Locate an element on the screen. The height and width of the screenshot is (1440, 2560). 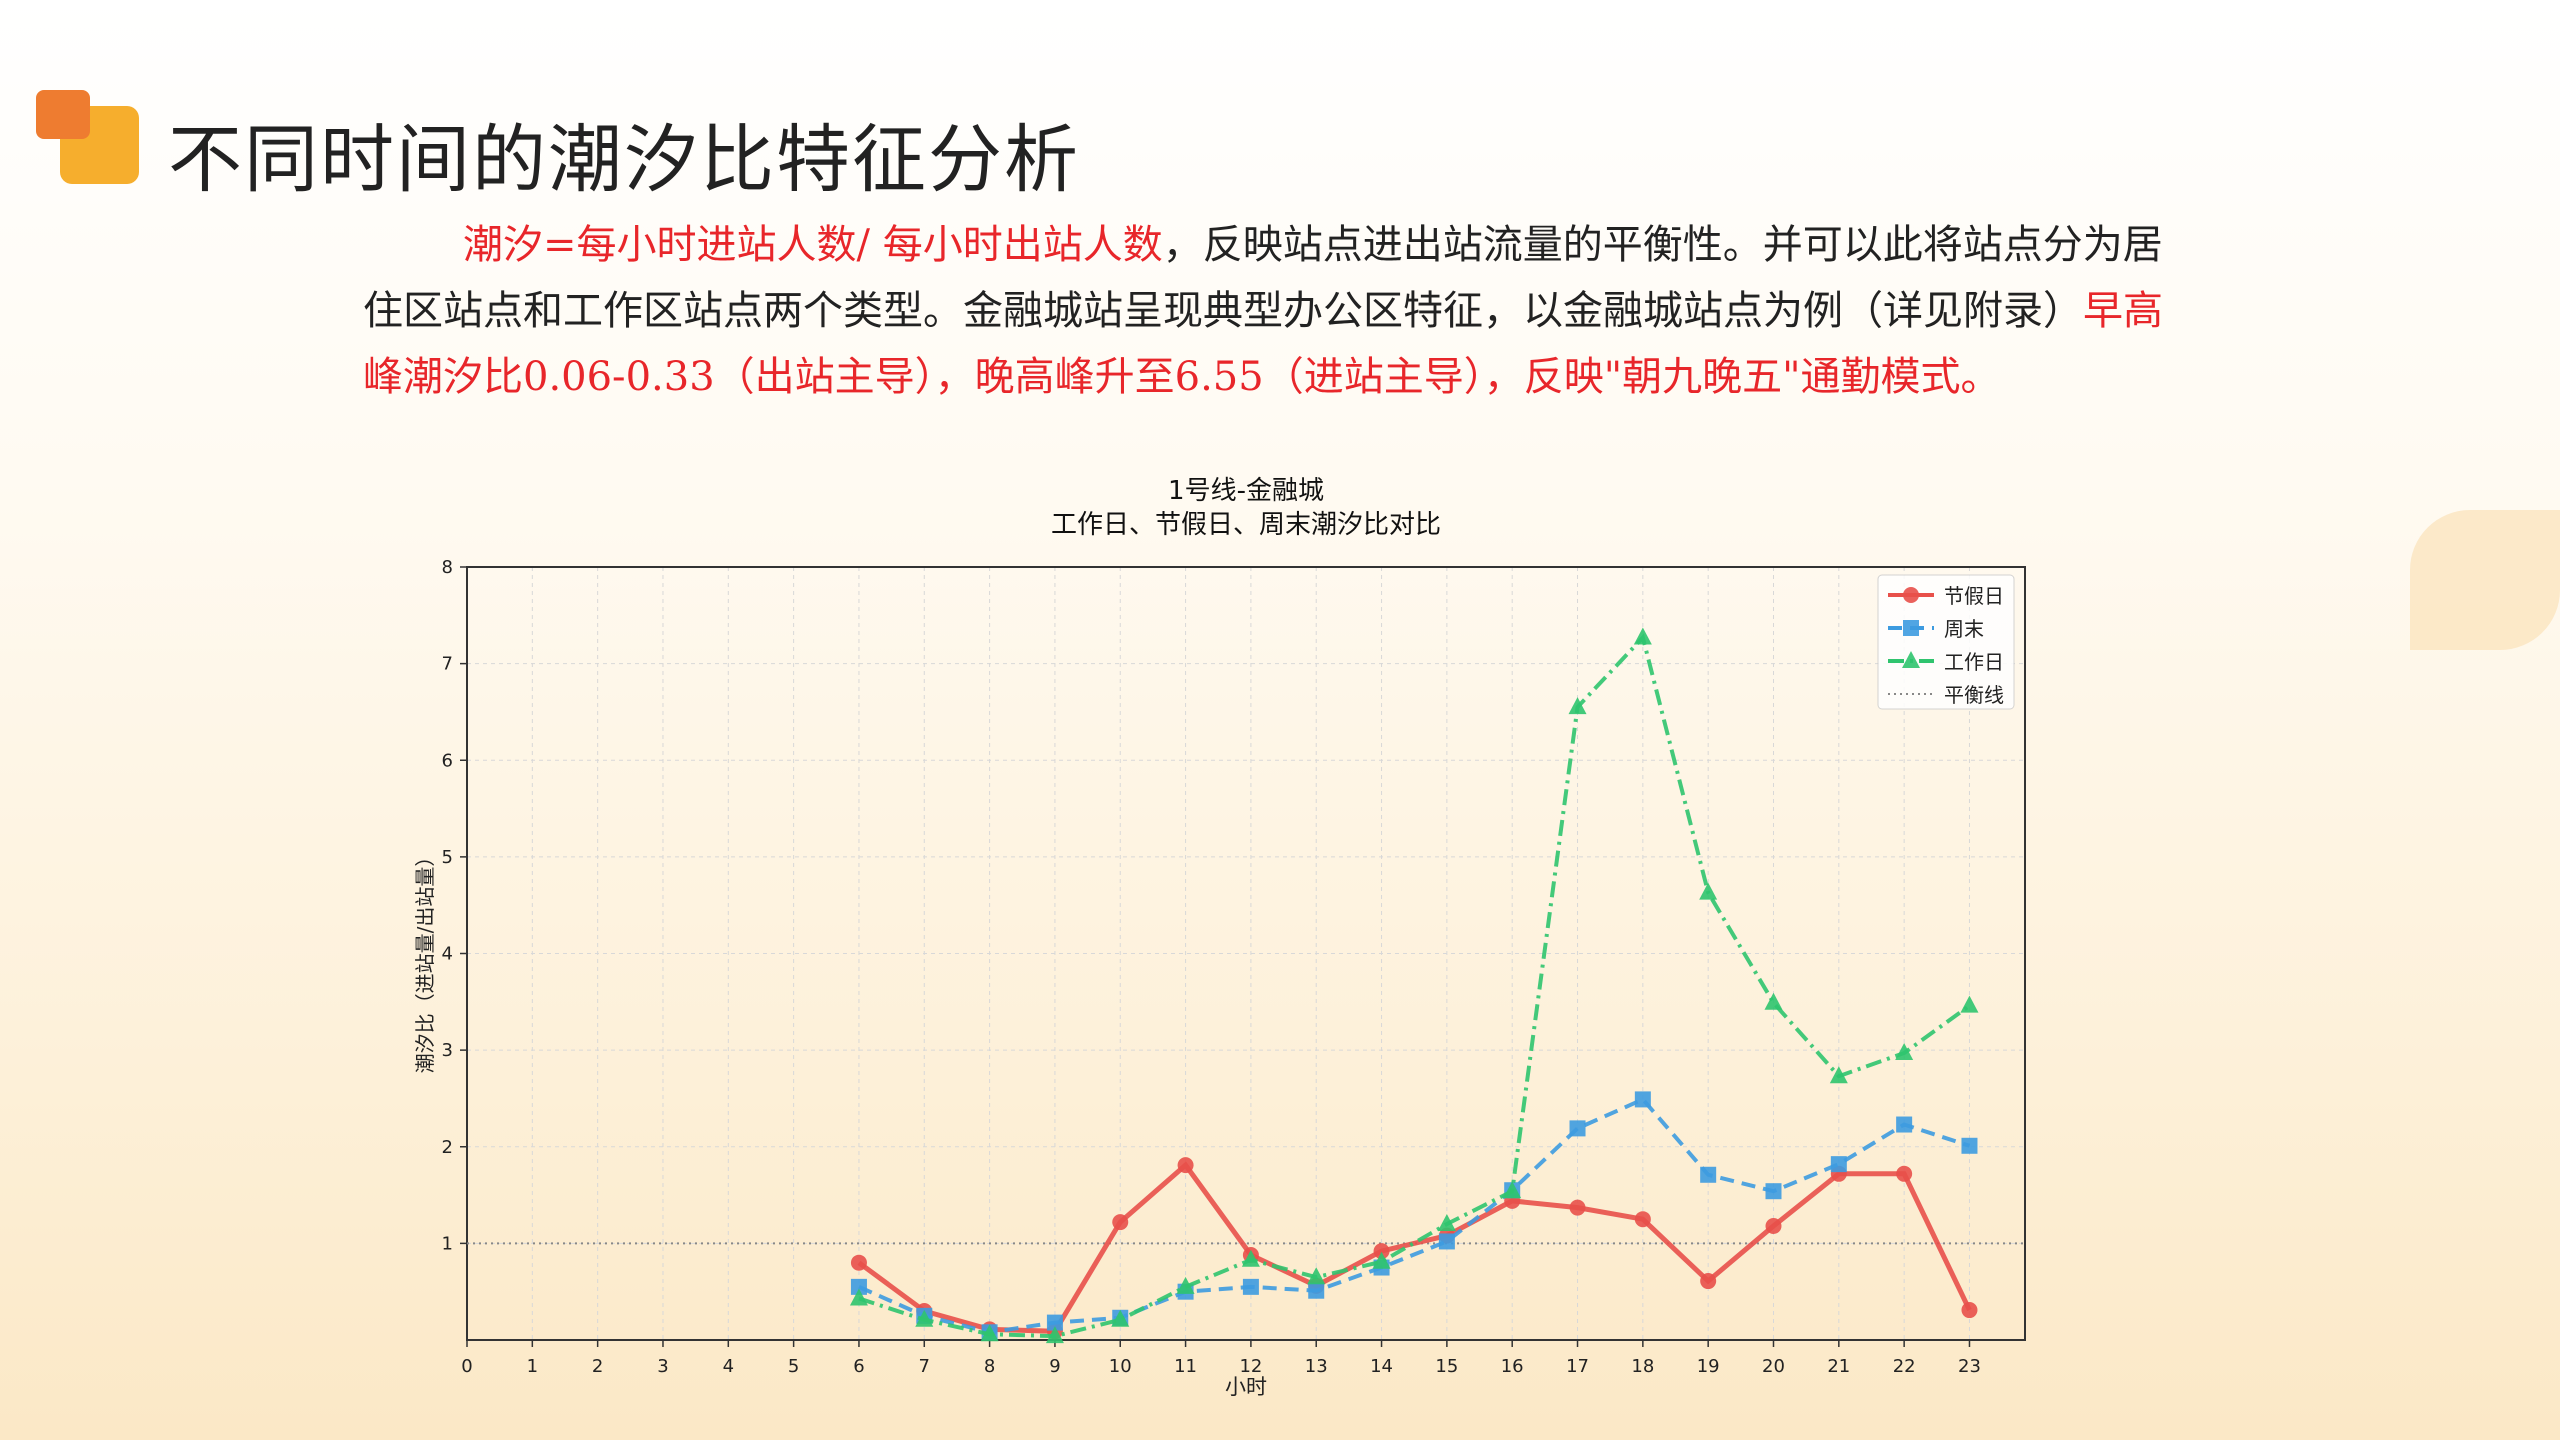
x-tick-label: 21 is located at coordinates (1838, 1366).